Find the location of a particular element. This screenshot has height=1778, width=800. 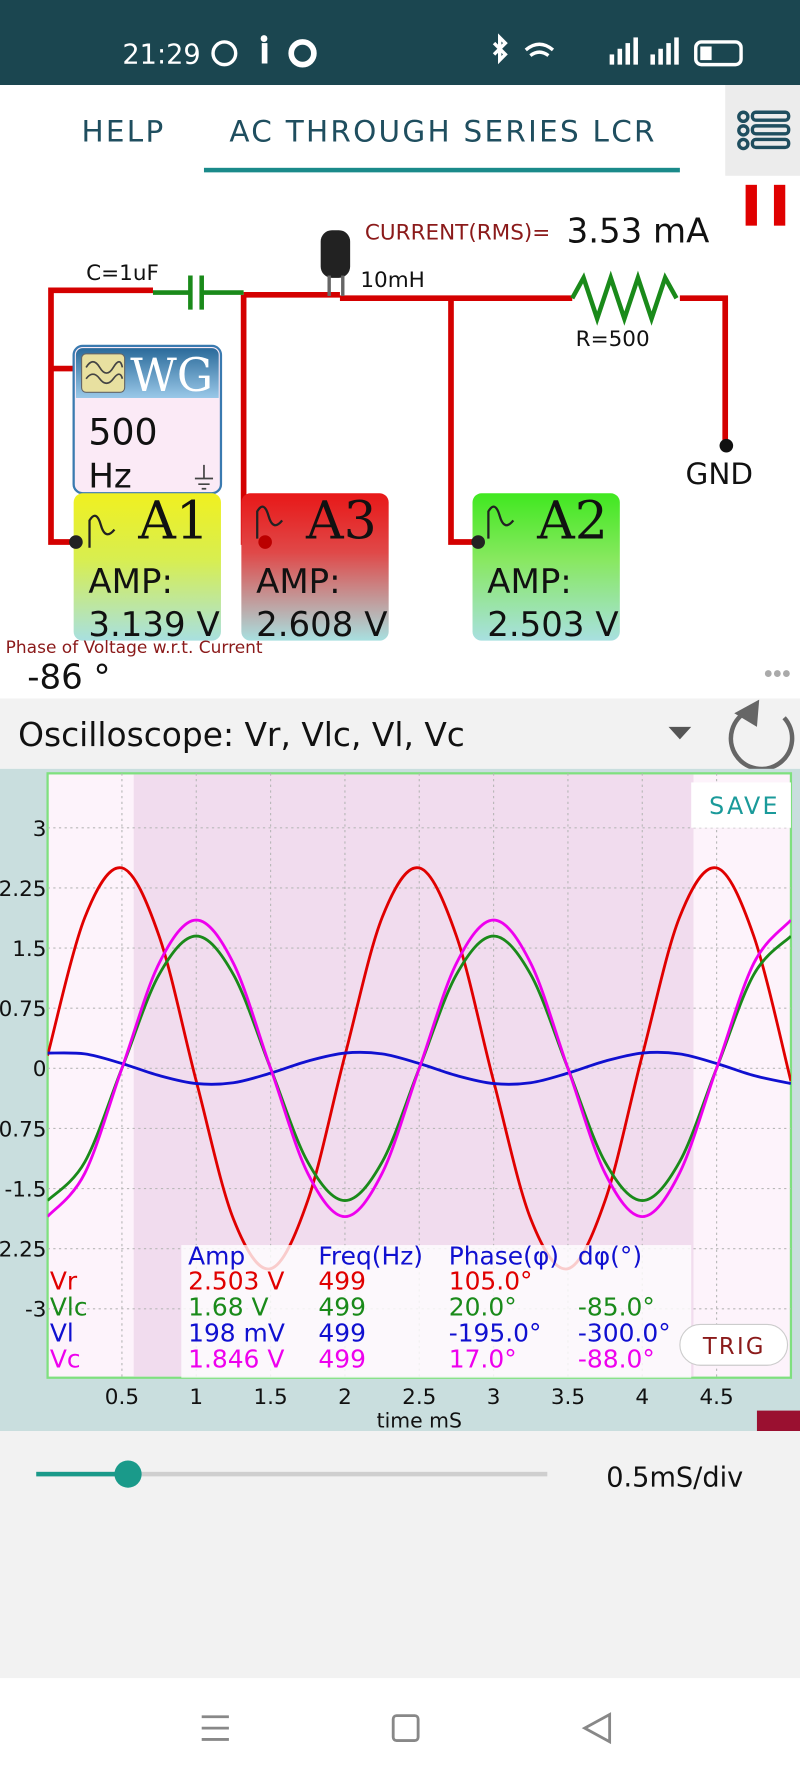

capacitor-label: C=1uF is located at coordinates (122, 273).